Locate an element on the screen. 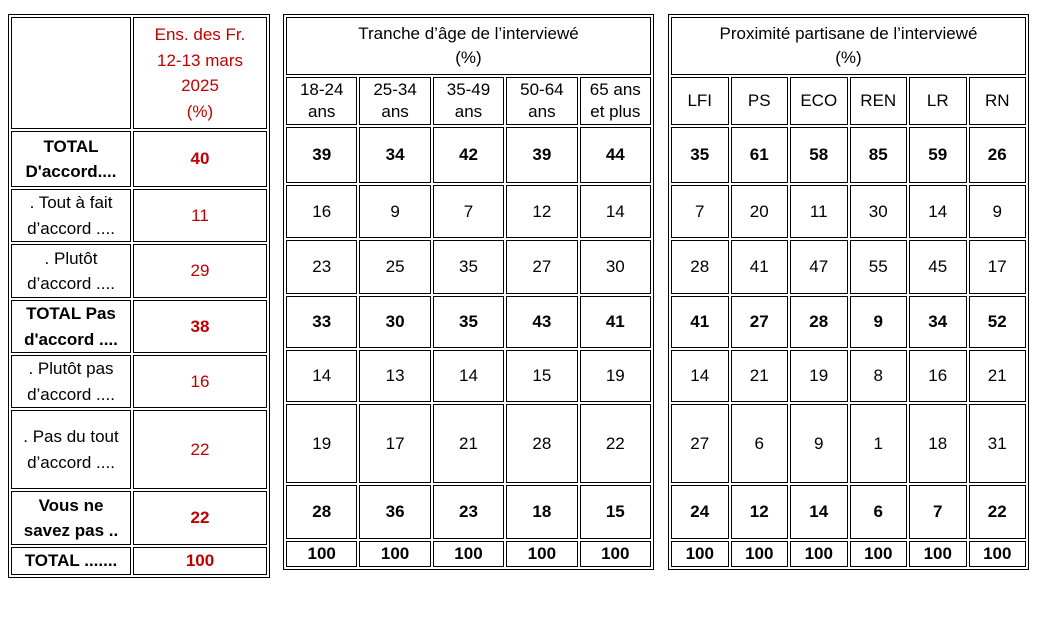 The image size is (1037, 624). table-row: . Plutôt pas d’accord .... 16 is located at coordinates (139, 381).